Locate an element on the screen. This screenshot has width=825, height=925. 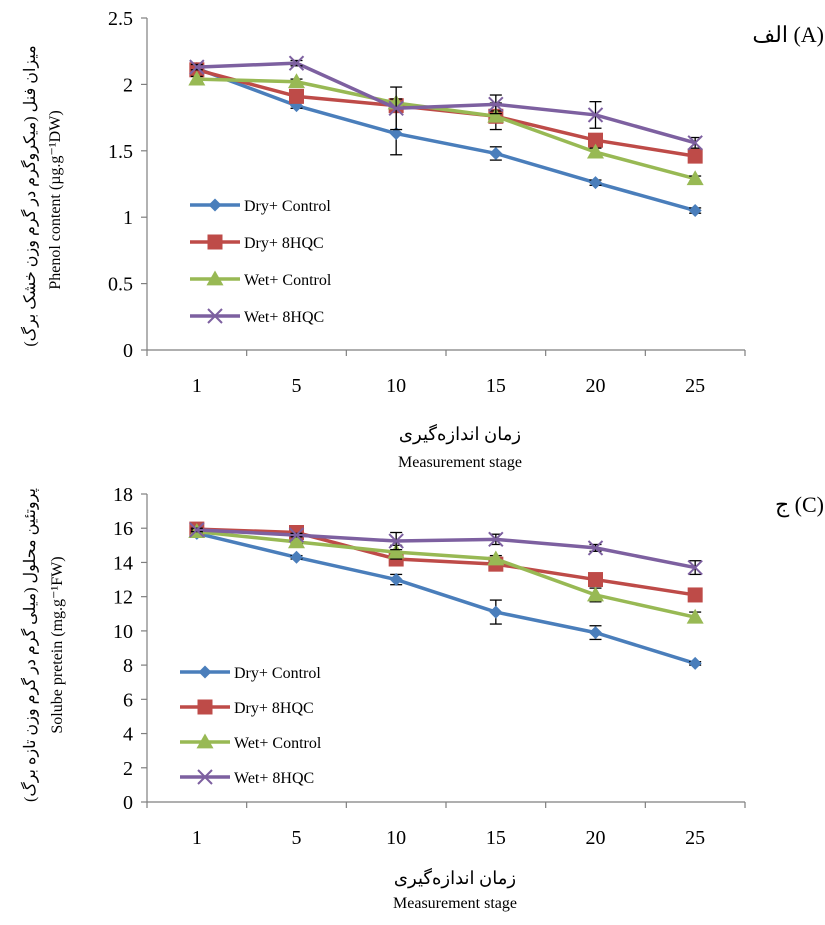
y-axis-label-en: Phenol content (µg.g⁻¹DW) is located at coordinates (55, 199).